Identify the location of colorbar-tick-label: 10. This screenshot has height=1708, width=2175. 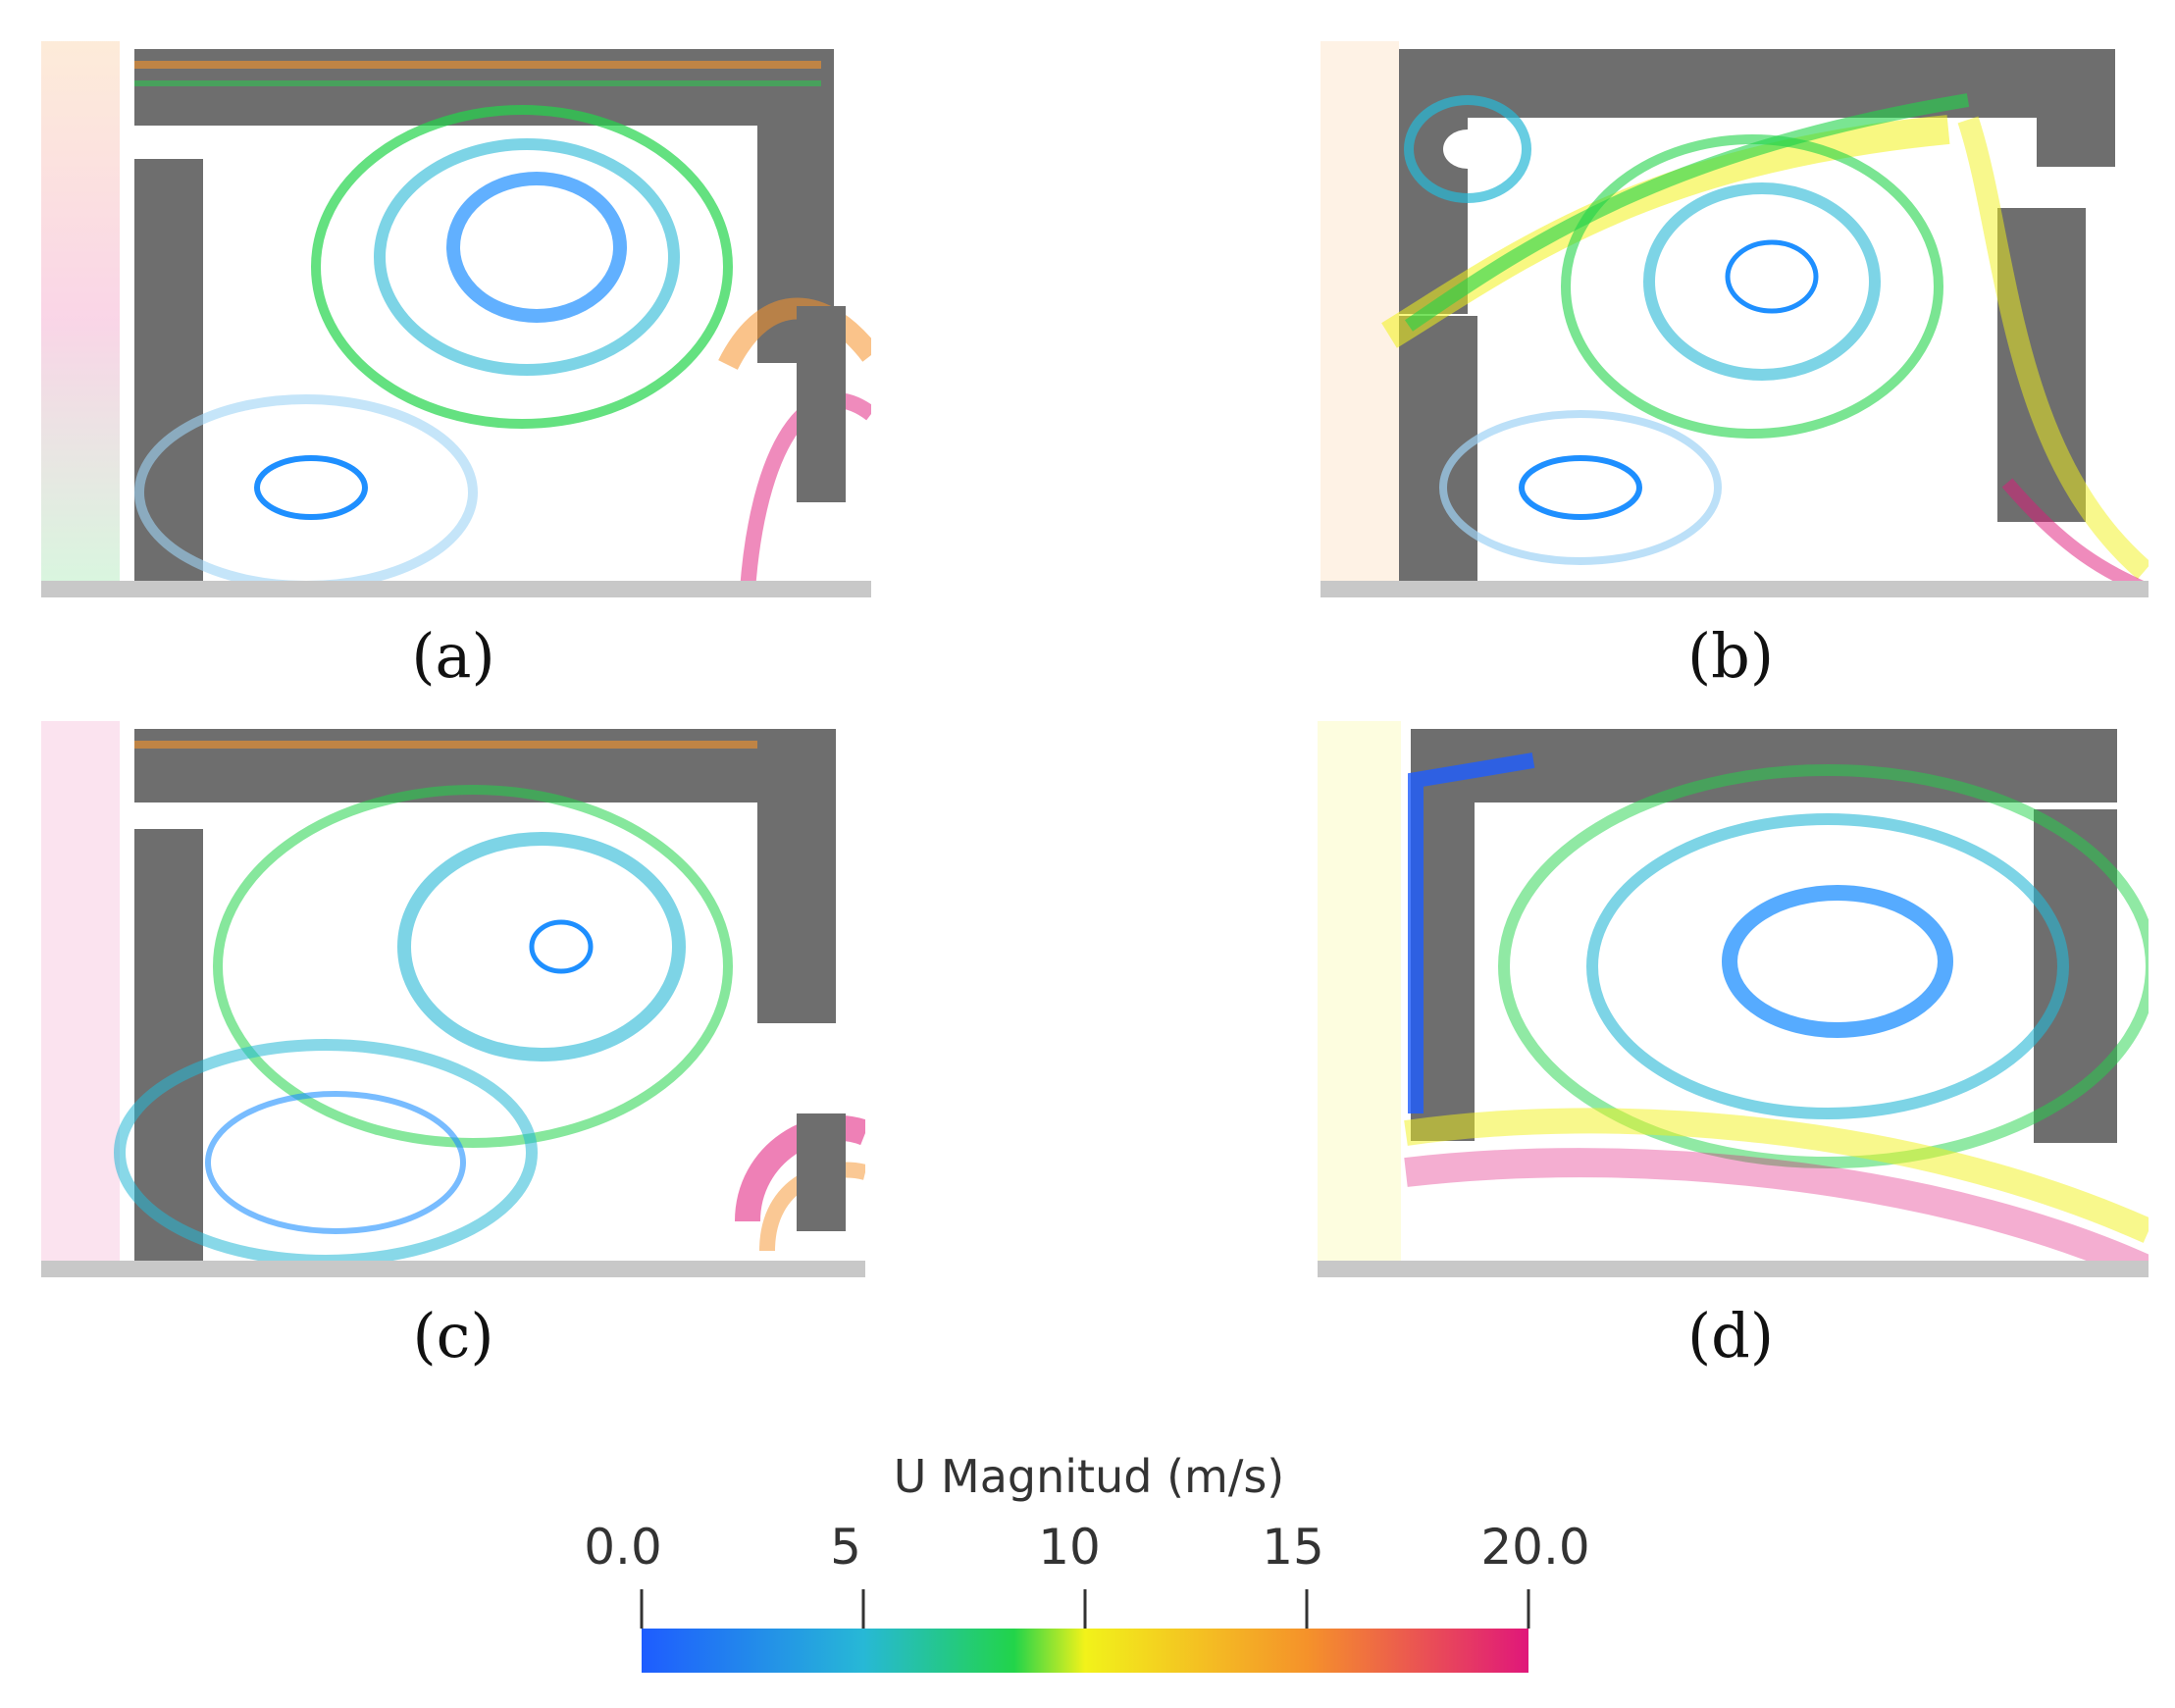
(1069, 1547).